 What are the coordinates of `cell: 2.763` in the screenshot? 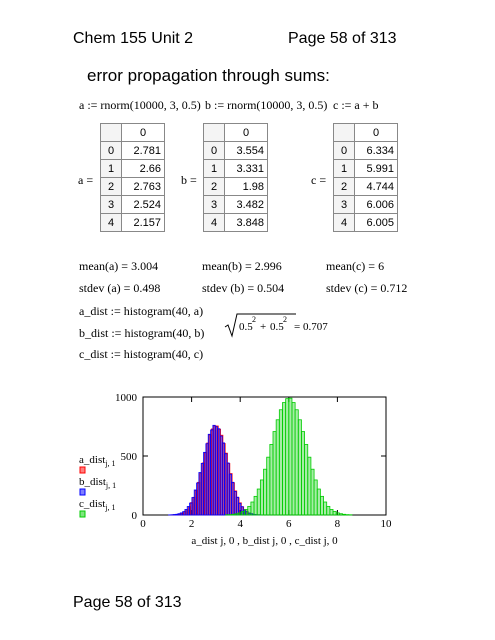 It's located at (143, 186).